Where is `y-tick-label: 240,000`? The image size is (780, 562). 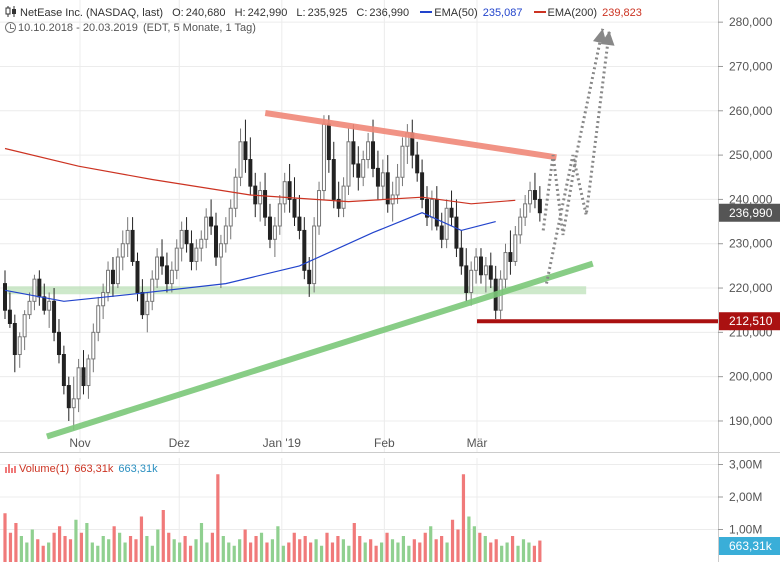 y-tick-label: 240,000 is located at coordinates (751, 199).